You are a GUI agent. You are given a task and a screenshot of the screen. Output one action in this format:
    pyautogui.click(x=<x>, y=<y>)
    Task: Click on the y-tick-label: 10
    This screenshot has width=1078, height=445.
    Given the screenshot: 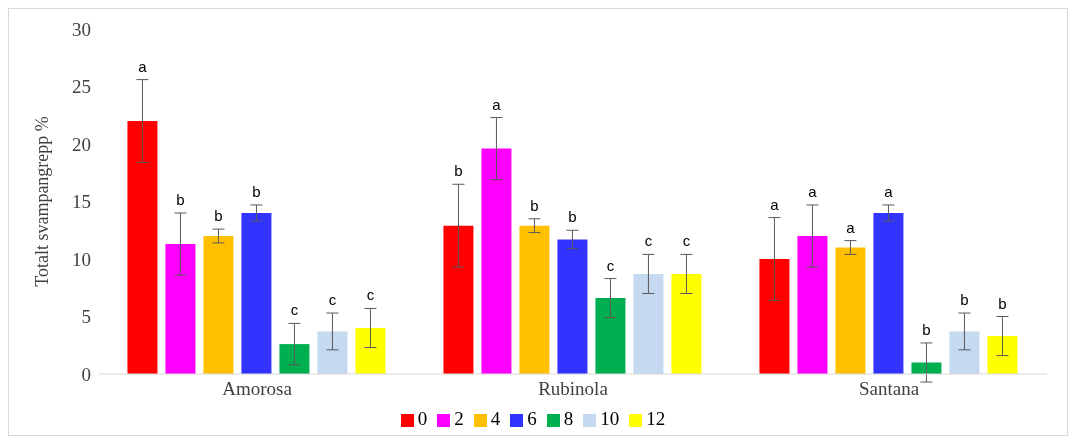 What is the action you would take?
    pyautogui.click(x=81, y=259)
    